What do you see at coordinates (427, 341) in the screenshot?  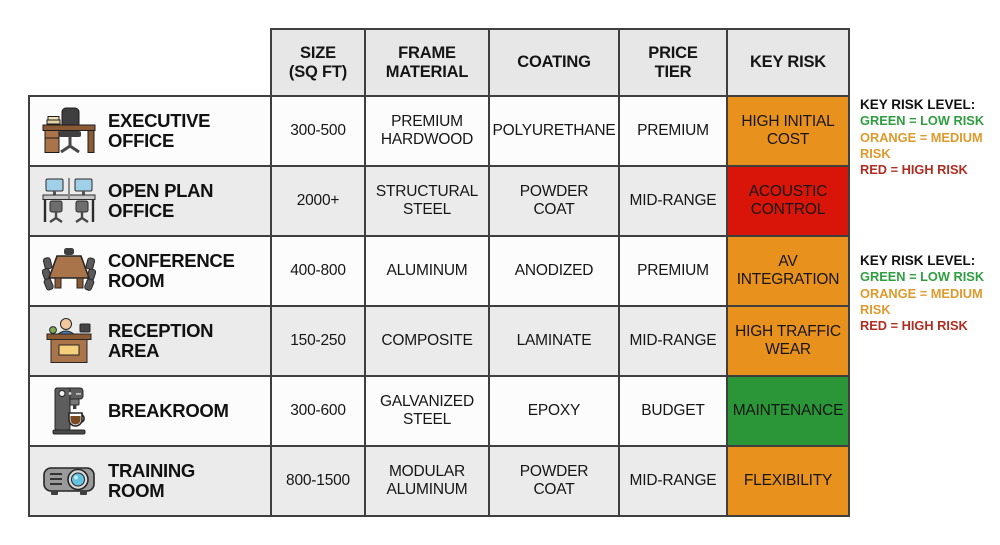 I see `cell-frame: COMPOSITE` at bounding box center [427, 341].